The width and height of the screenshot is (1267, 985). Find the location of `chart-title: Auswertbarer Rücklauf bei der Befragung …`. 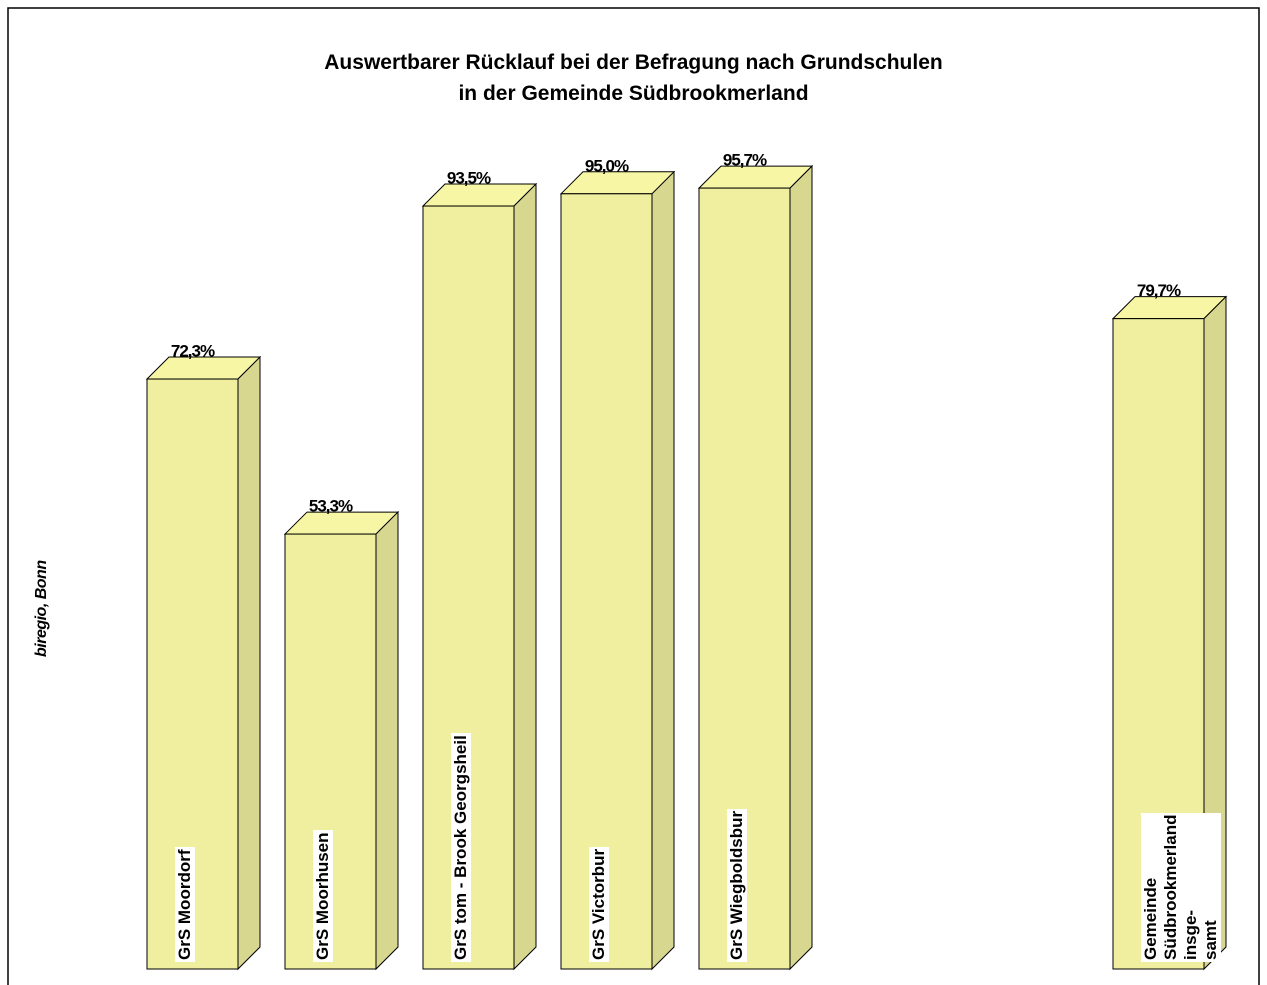

chart-title: Auswertbarer Rücklauf bei der Befragung … is located at coordinates (633, 78).